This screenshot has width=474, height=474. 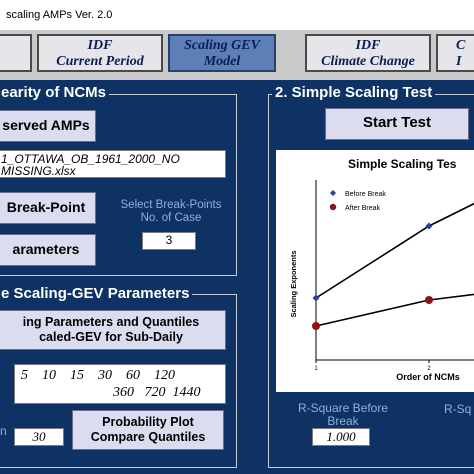 I want to click on linearity-group-title: earity of NCMs, so click(x=55, y=92).